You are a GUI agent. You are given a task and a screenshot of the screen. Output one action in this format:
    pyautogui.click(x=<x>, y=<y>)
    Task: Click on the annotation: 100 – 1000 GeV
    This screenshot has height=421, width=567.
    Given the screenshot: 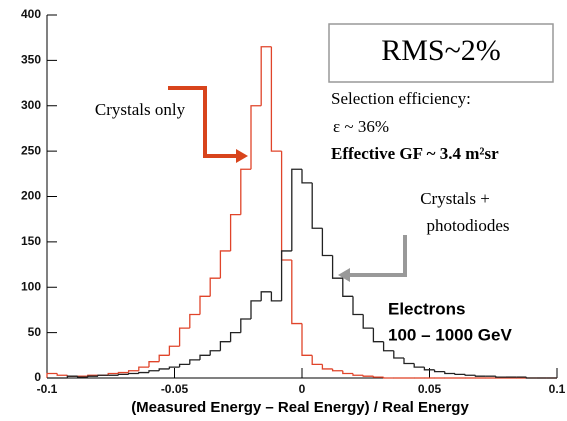 What is the action you would take?
    pyautogui.click(x=450, y=334)
    